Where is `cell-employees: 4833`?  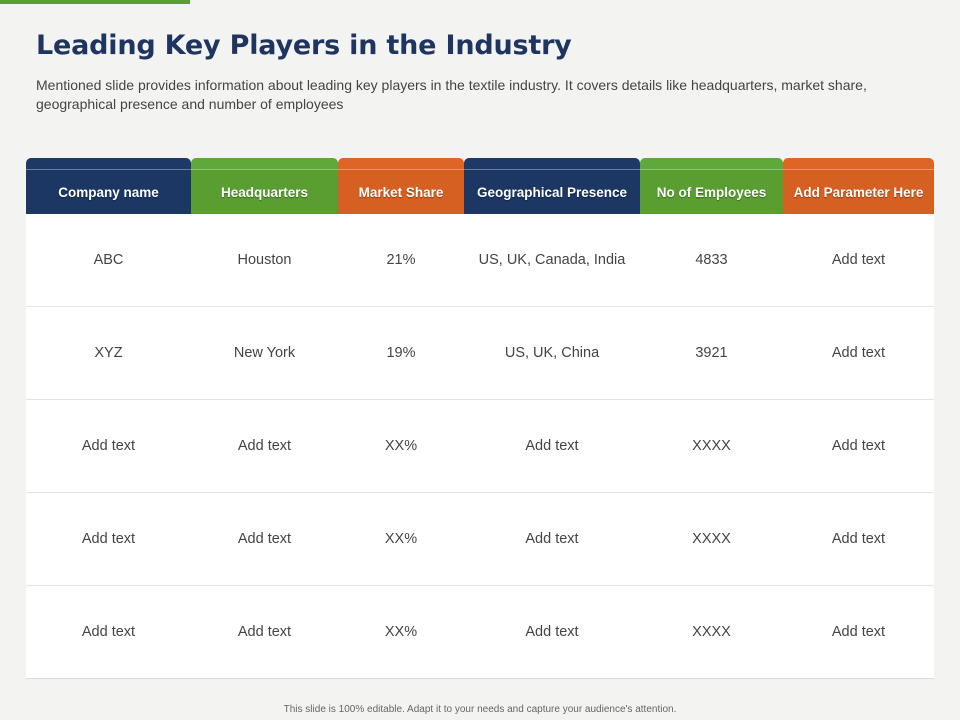 cell-employees: 4833 is located at coordinates (711, 260).